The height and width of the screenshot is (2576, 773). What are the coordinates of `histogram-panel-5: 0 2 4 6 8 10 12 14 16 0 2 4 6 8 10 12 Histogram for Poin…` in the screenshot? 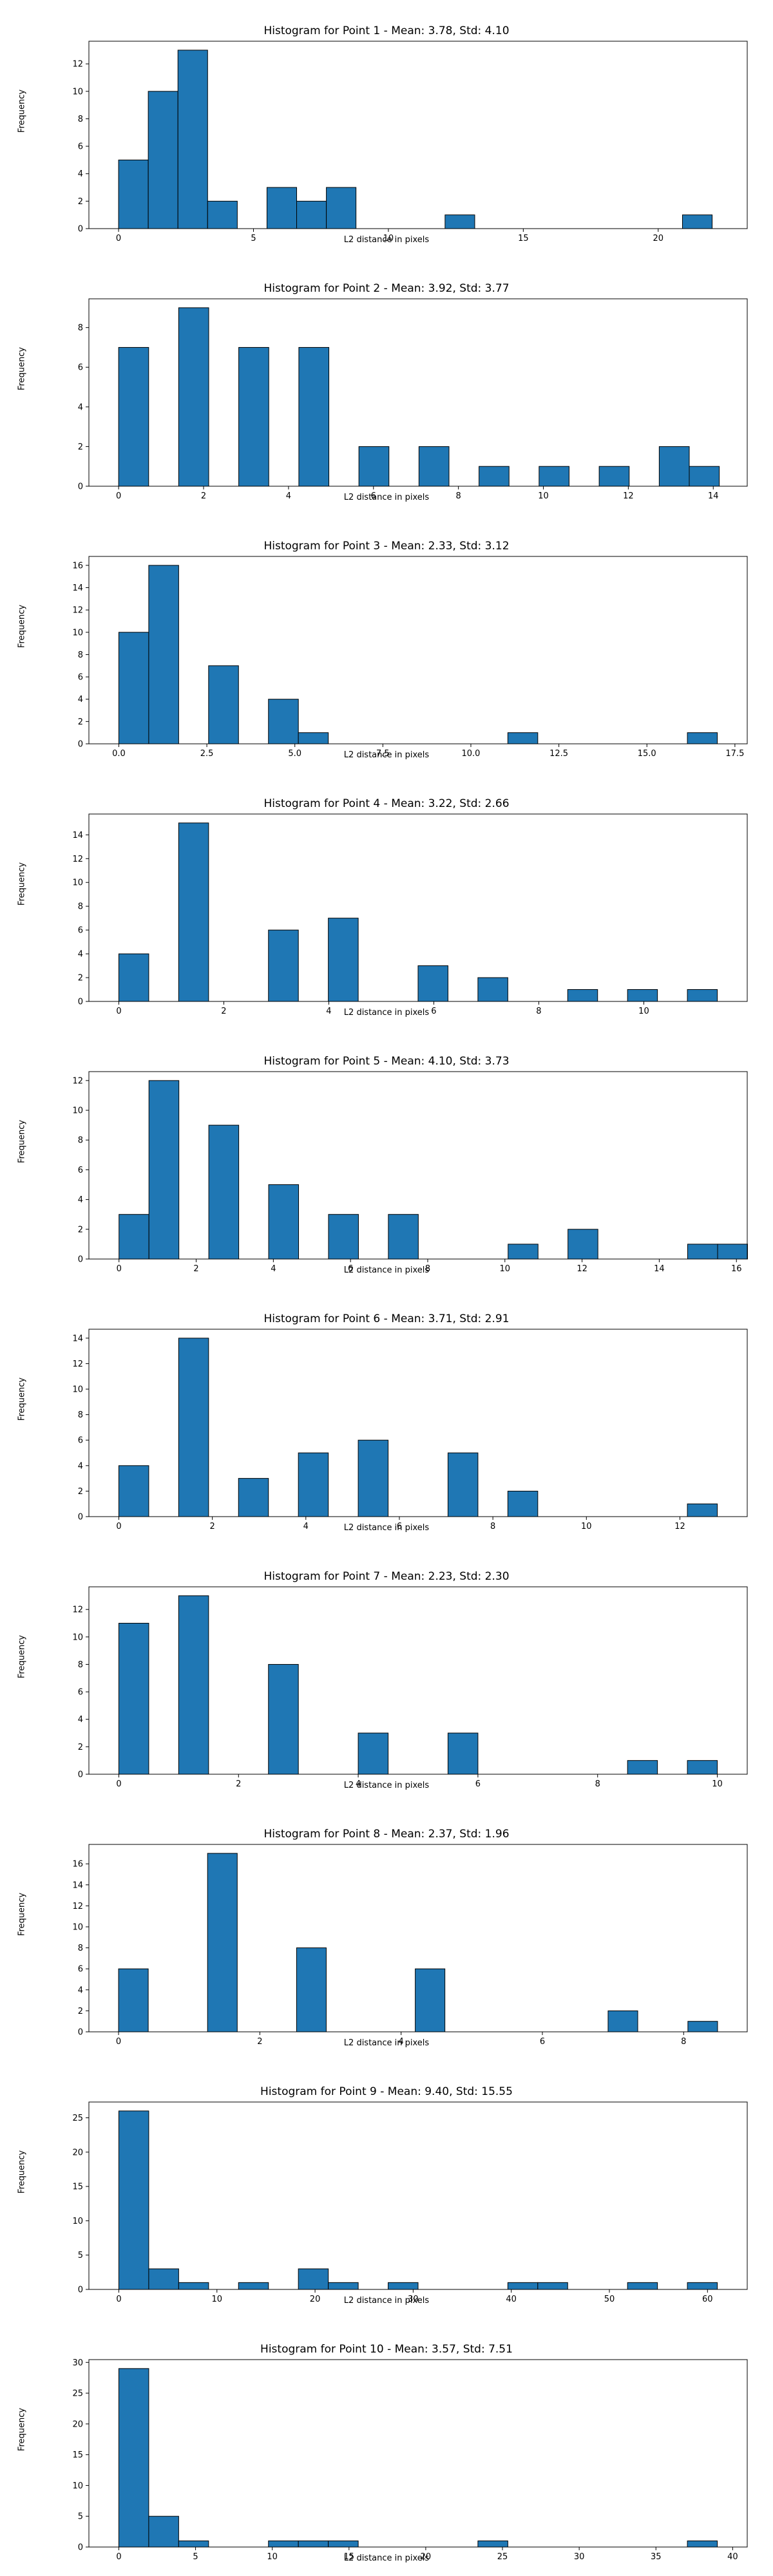 It's located at (386, 1159).